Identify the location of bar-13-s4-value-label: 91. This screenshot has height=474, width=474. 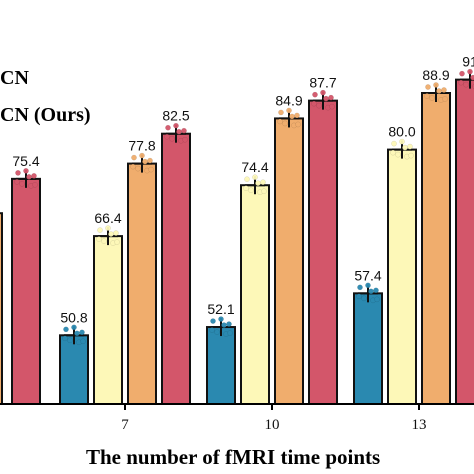
(468, 62).